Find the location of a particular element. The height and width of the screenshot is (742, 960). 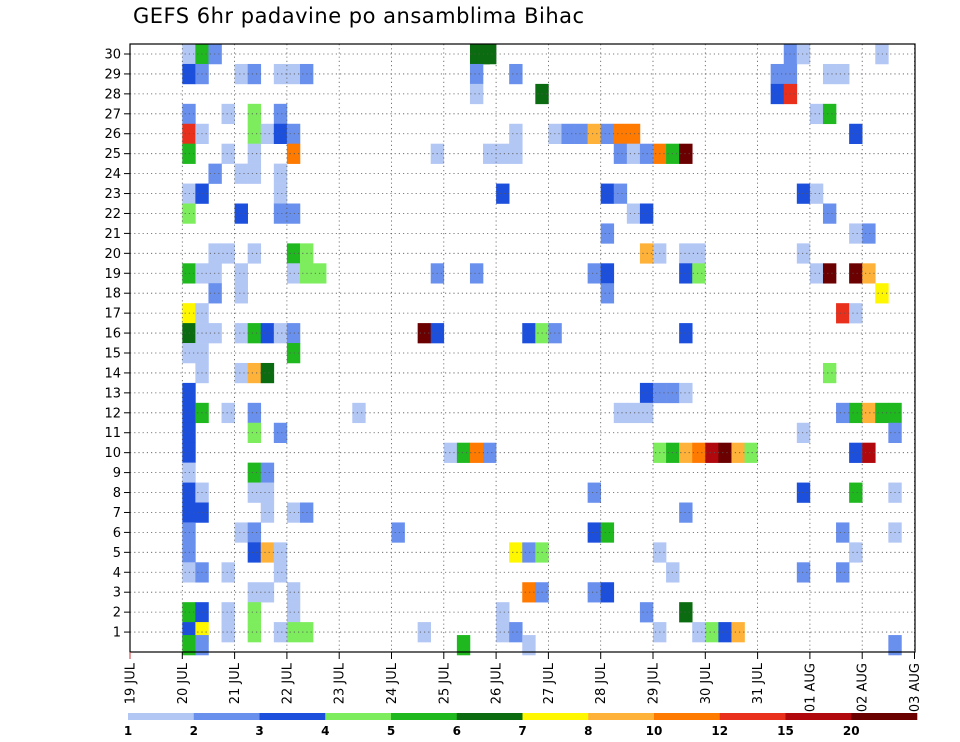

y-tick-label: 19 is located at coordinates (112, 274).